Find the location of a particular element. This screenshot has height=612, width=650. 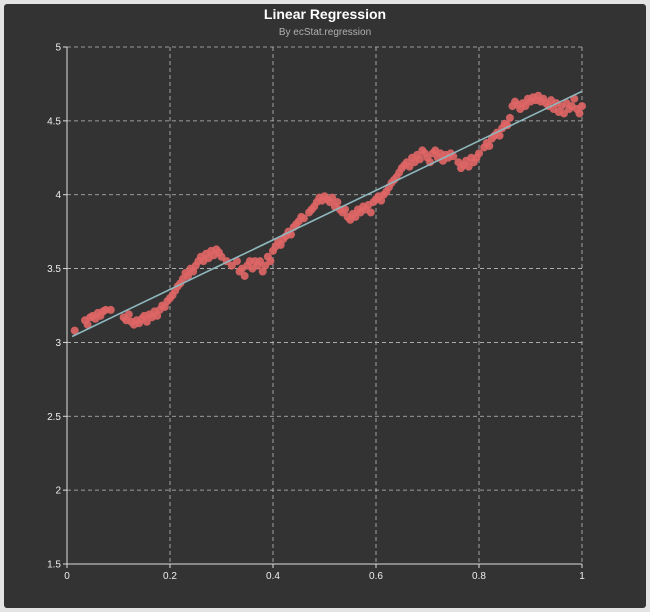

y-tick-label: 3 is located at coordinates (58, 343).